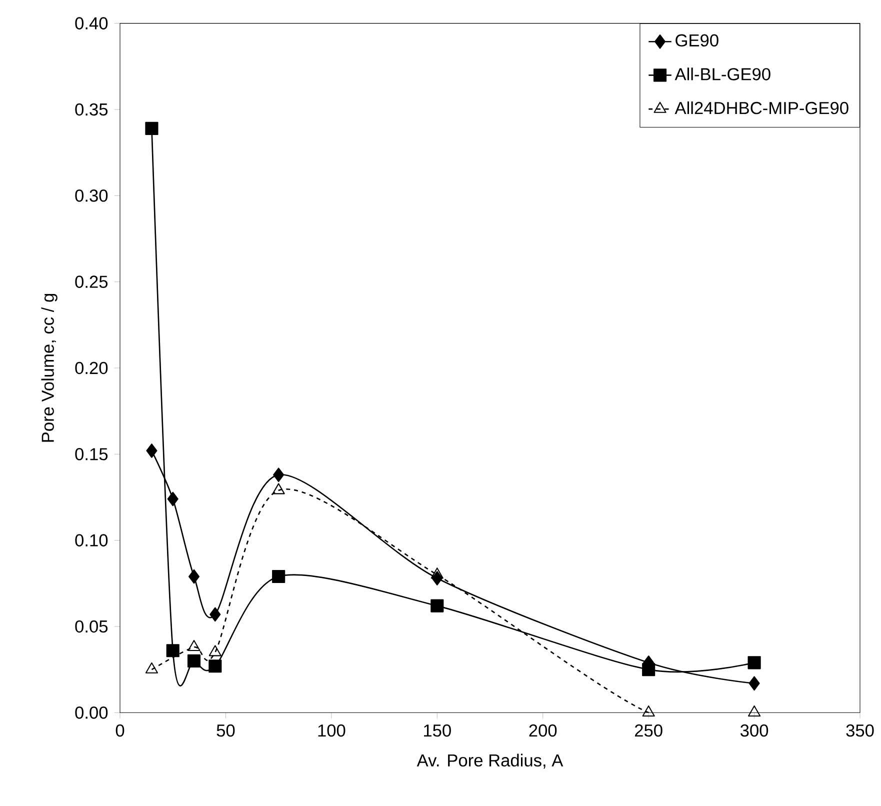  I want to click on x-tick-label: 0, so click(120, 730).